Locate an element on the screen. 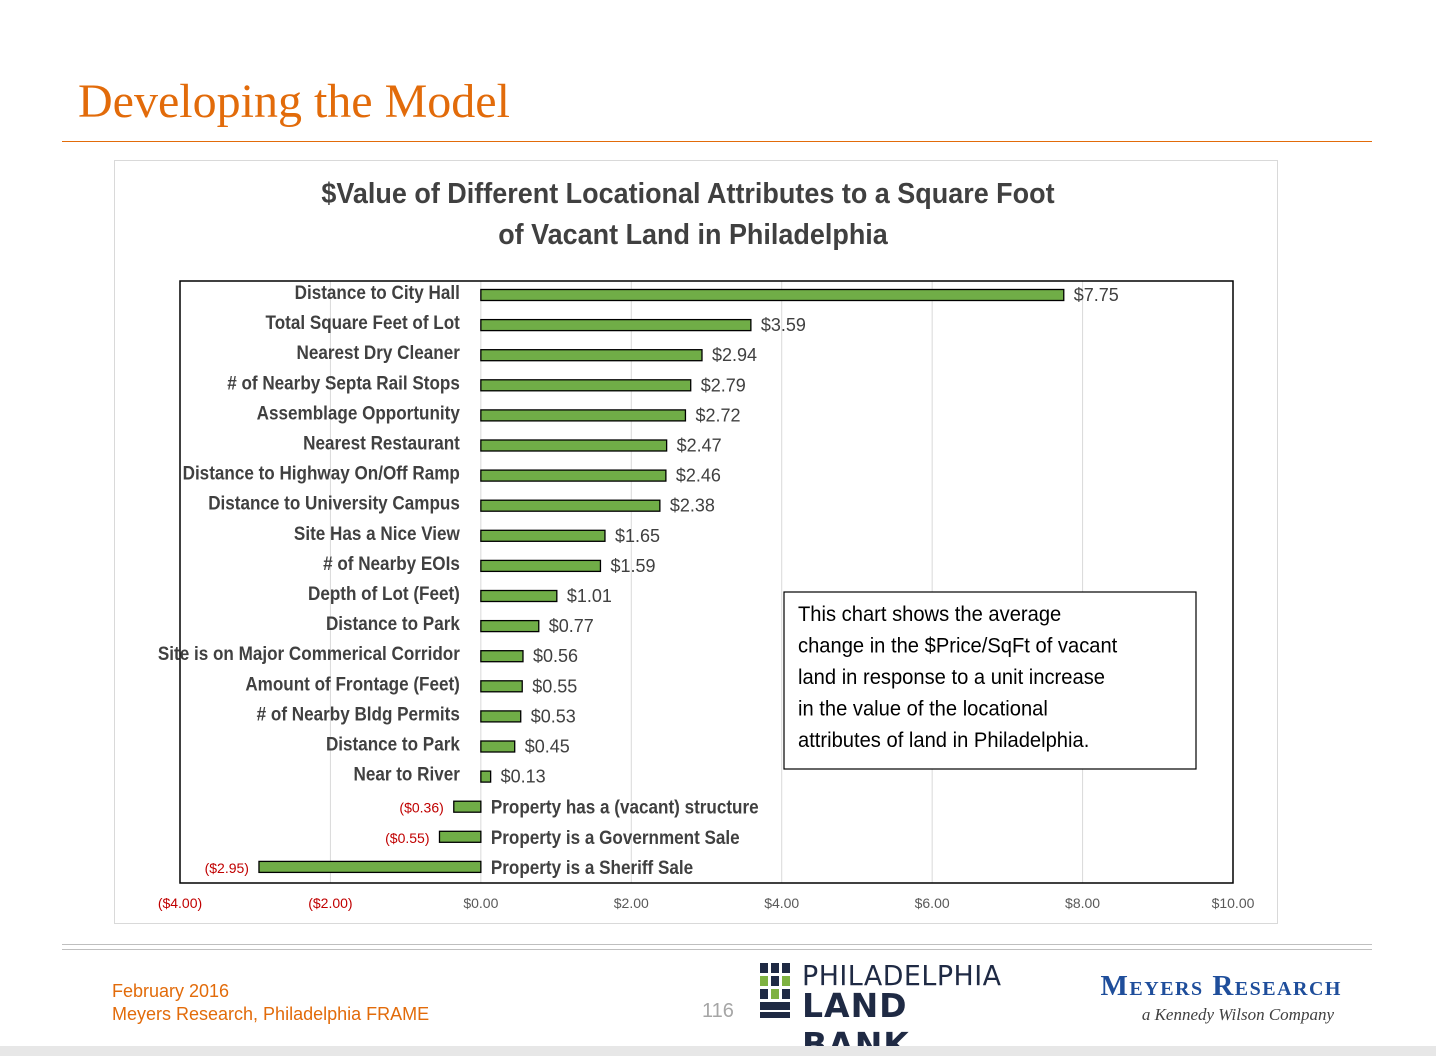 The image size is (1436, 1064). category-label: # of Nearby Bldg Permits is located at coordinates (358, 714).